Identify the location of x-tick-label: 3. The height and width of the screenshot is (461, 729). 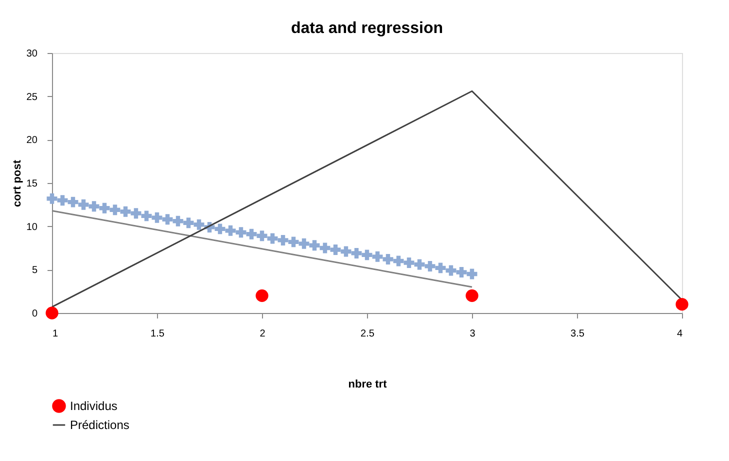
(473, 334).